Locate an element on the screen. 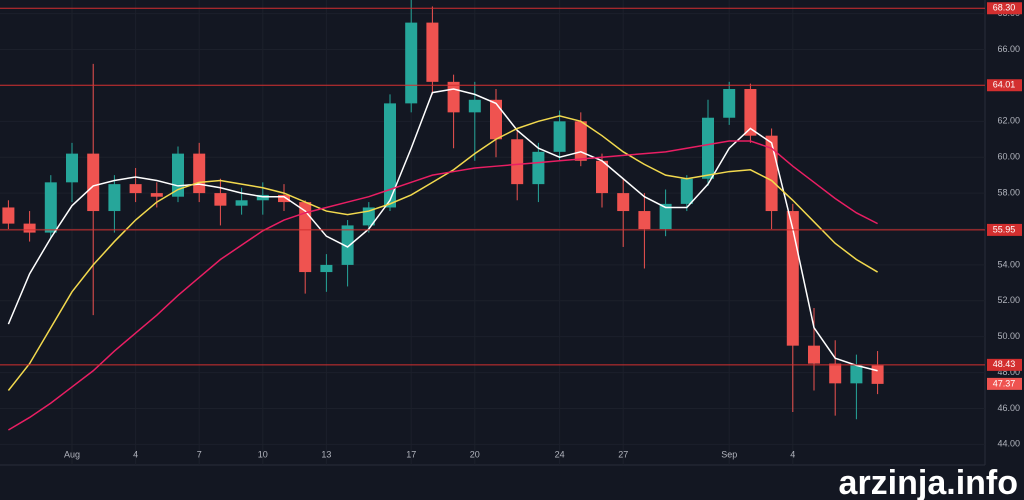  x-tick-label: 17 is located at coordinates (411, 454).